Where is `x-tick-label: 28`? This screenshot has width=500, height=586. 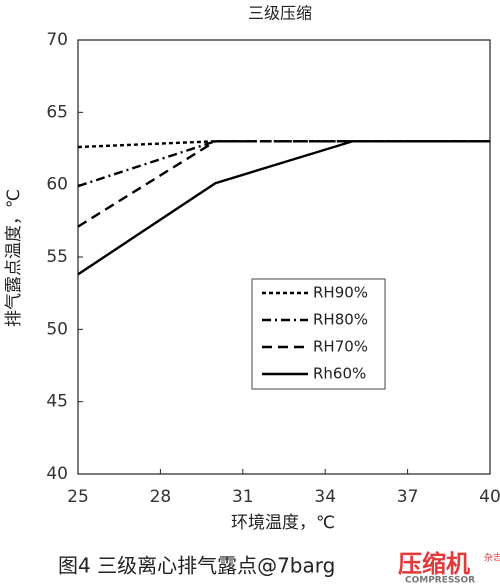 x-tick-label: 28 is located at coordinates (161, 497).